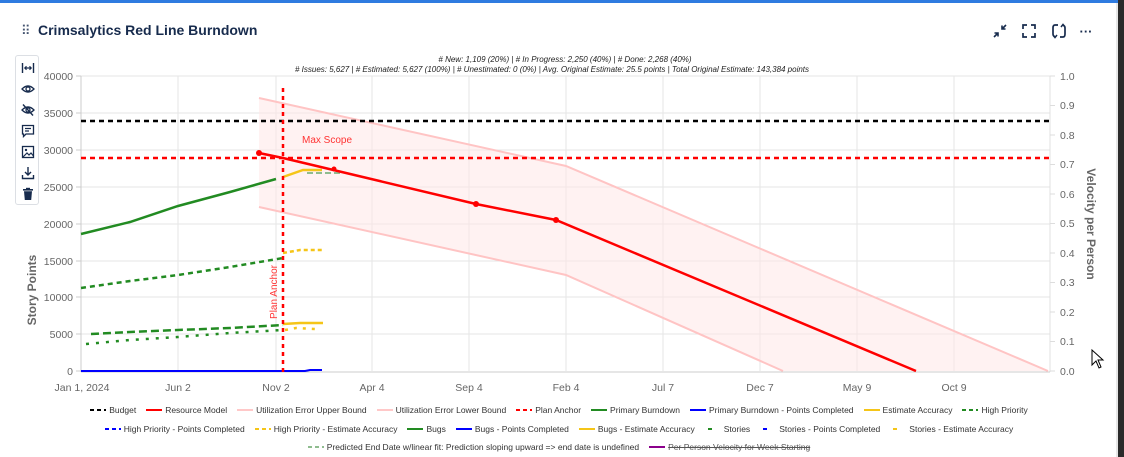  I want to click on svg-text: 0.9, so click(1067, 106).